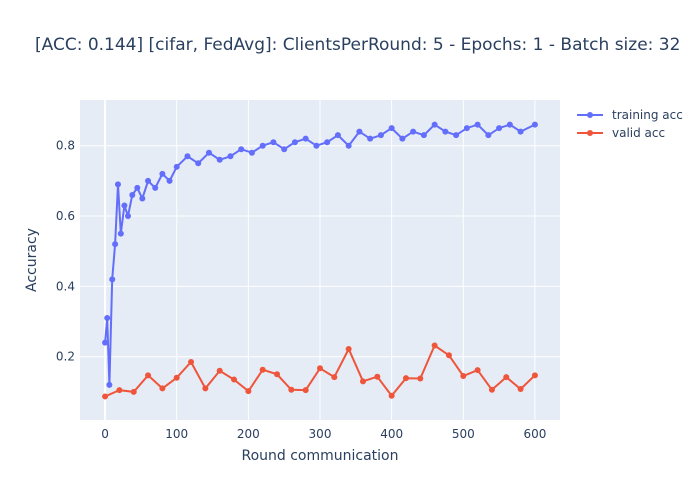 The height and width of the screenshot is (500, 700). I want to click on series-valid-acc, so click(320, 371).